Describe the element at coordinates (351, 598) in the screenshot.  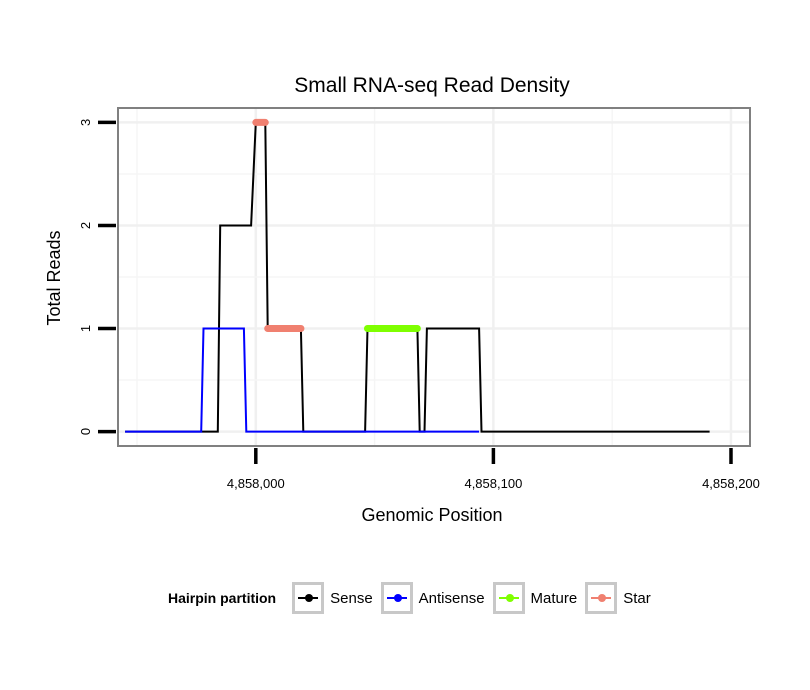
I see `legend-label-sense: Sense` at that location.